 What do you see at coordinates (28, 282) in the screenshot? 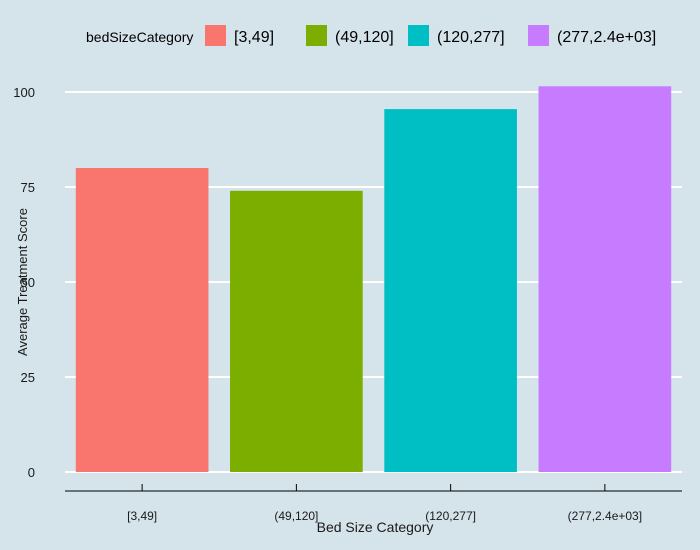
I see `y-tick-label-2: 50` at bounding box center [28, 282].